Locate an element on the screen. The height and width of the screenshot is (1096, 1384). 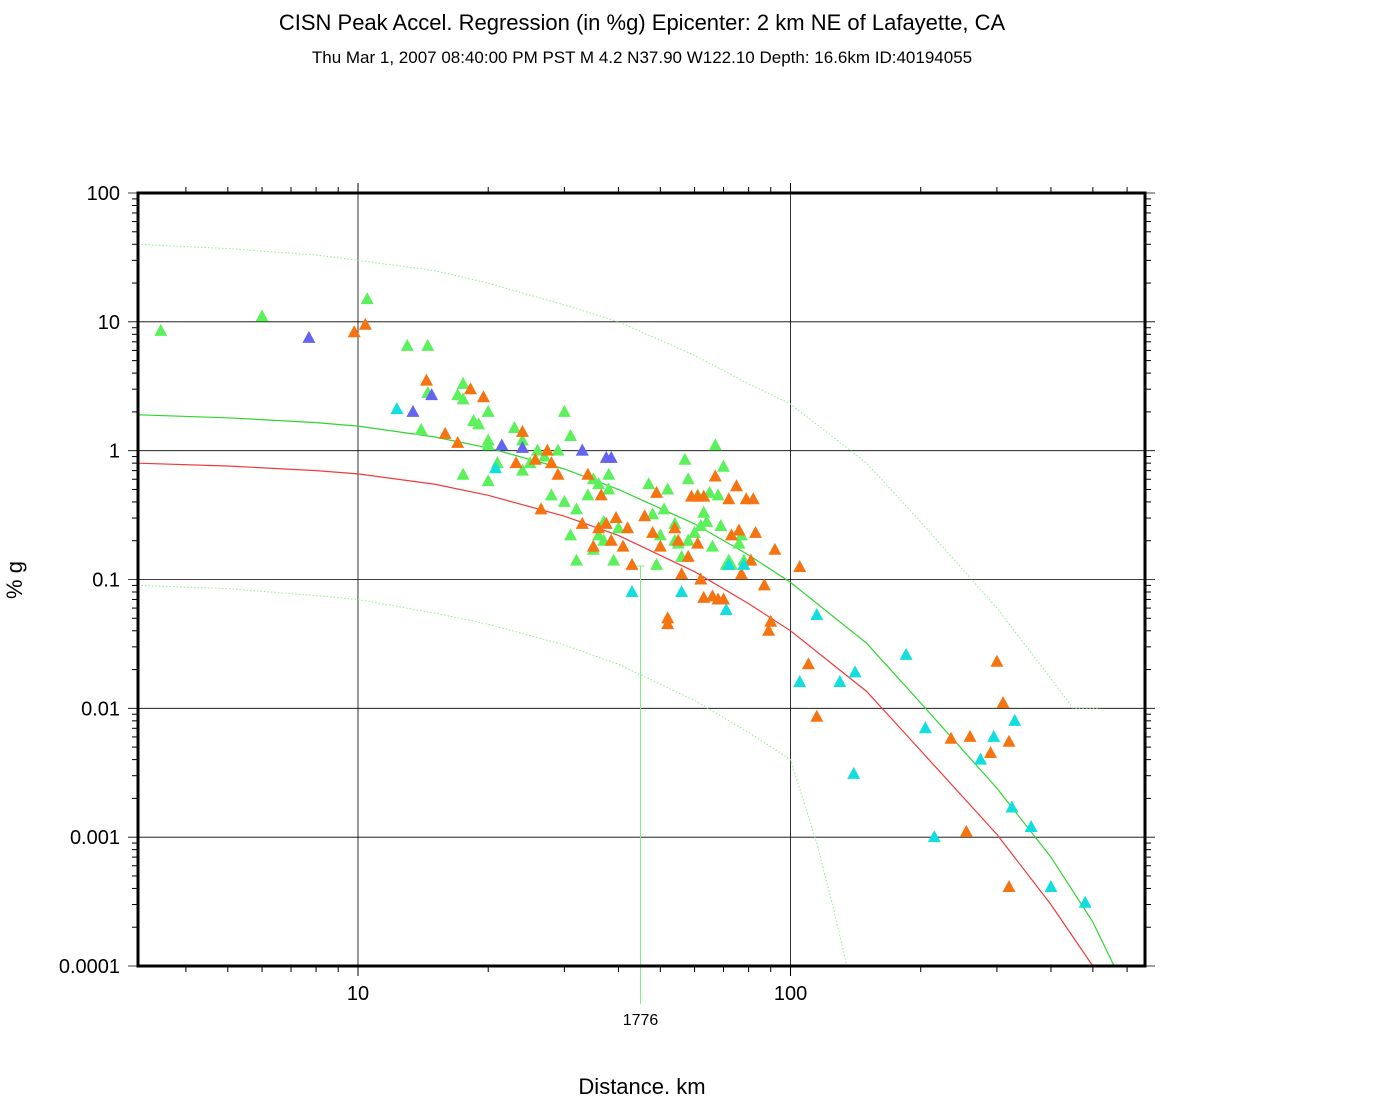
y-tick-label: 100 is located at coordinates (103, 194).